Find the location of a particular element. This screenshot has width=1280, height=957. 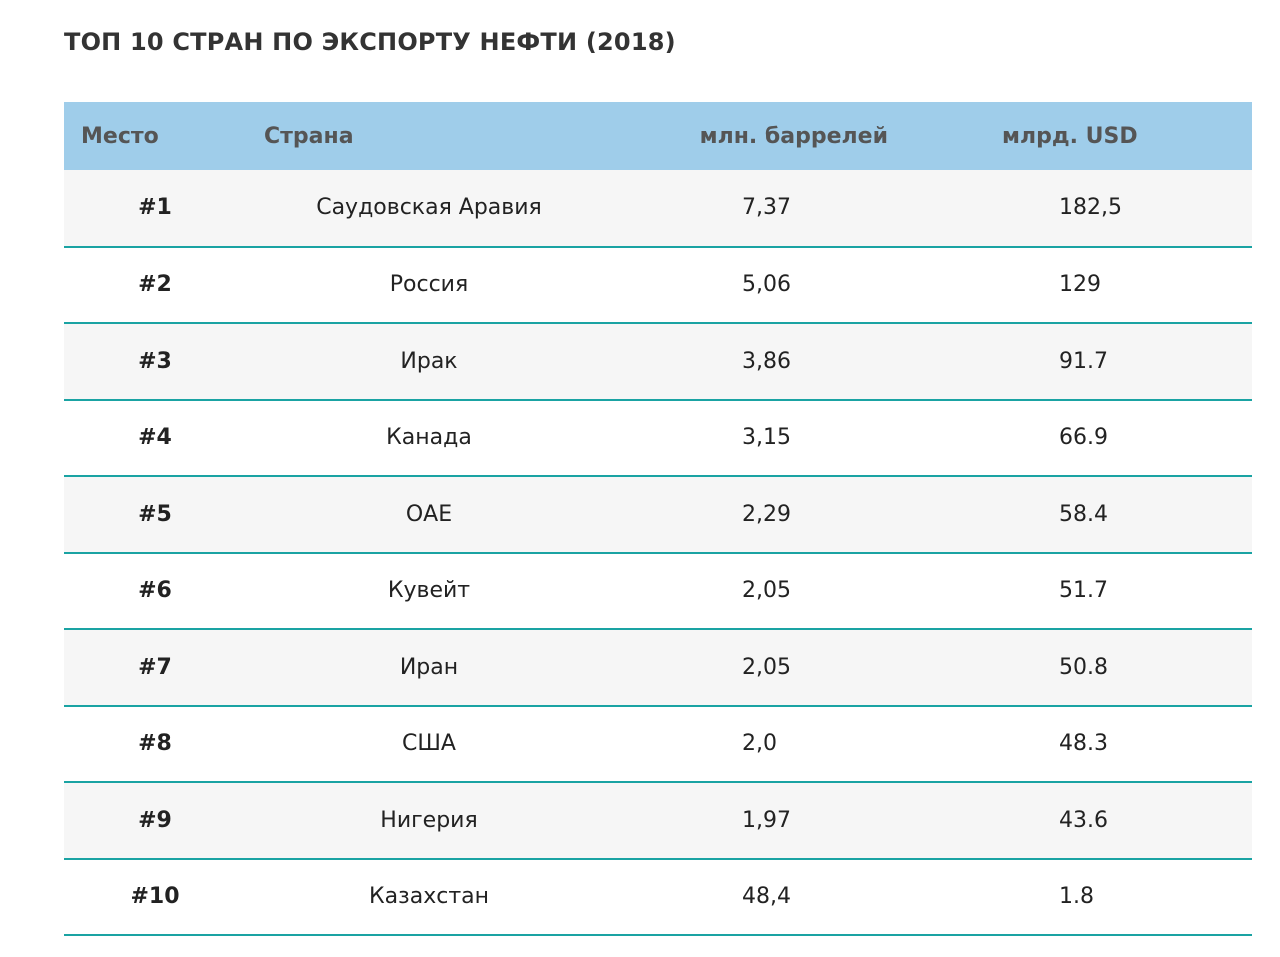

barrels-cell: 2,0 is located at coordinates (759, 744).